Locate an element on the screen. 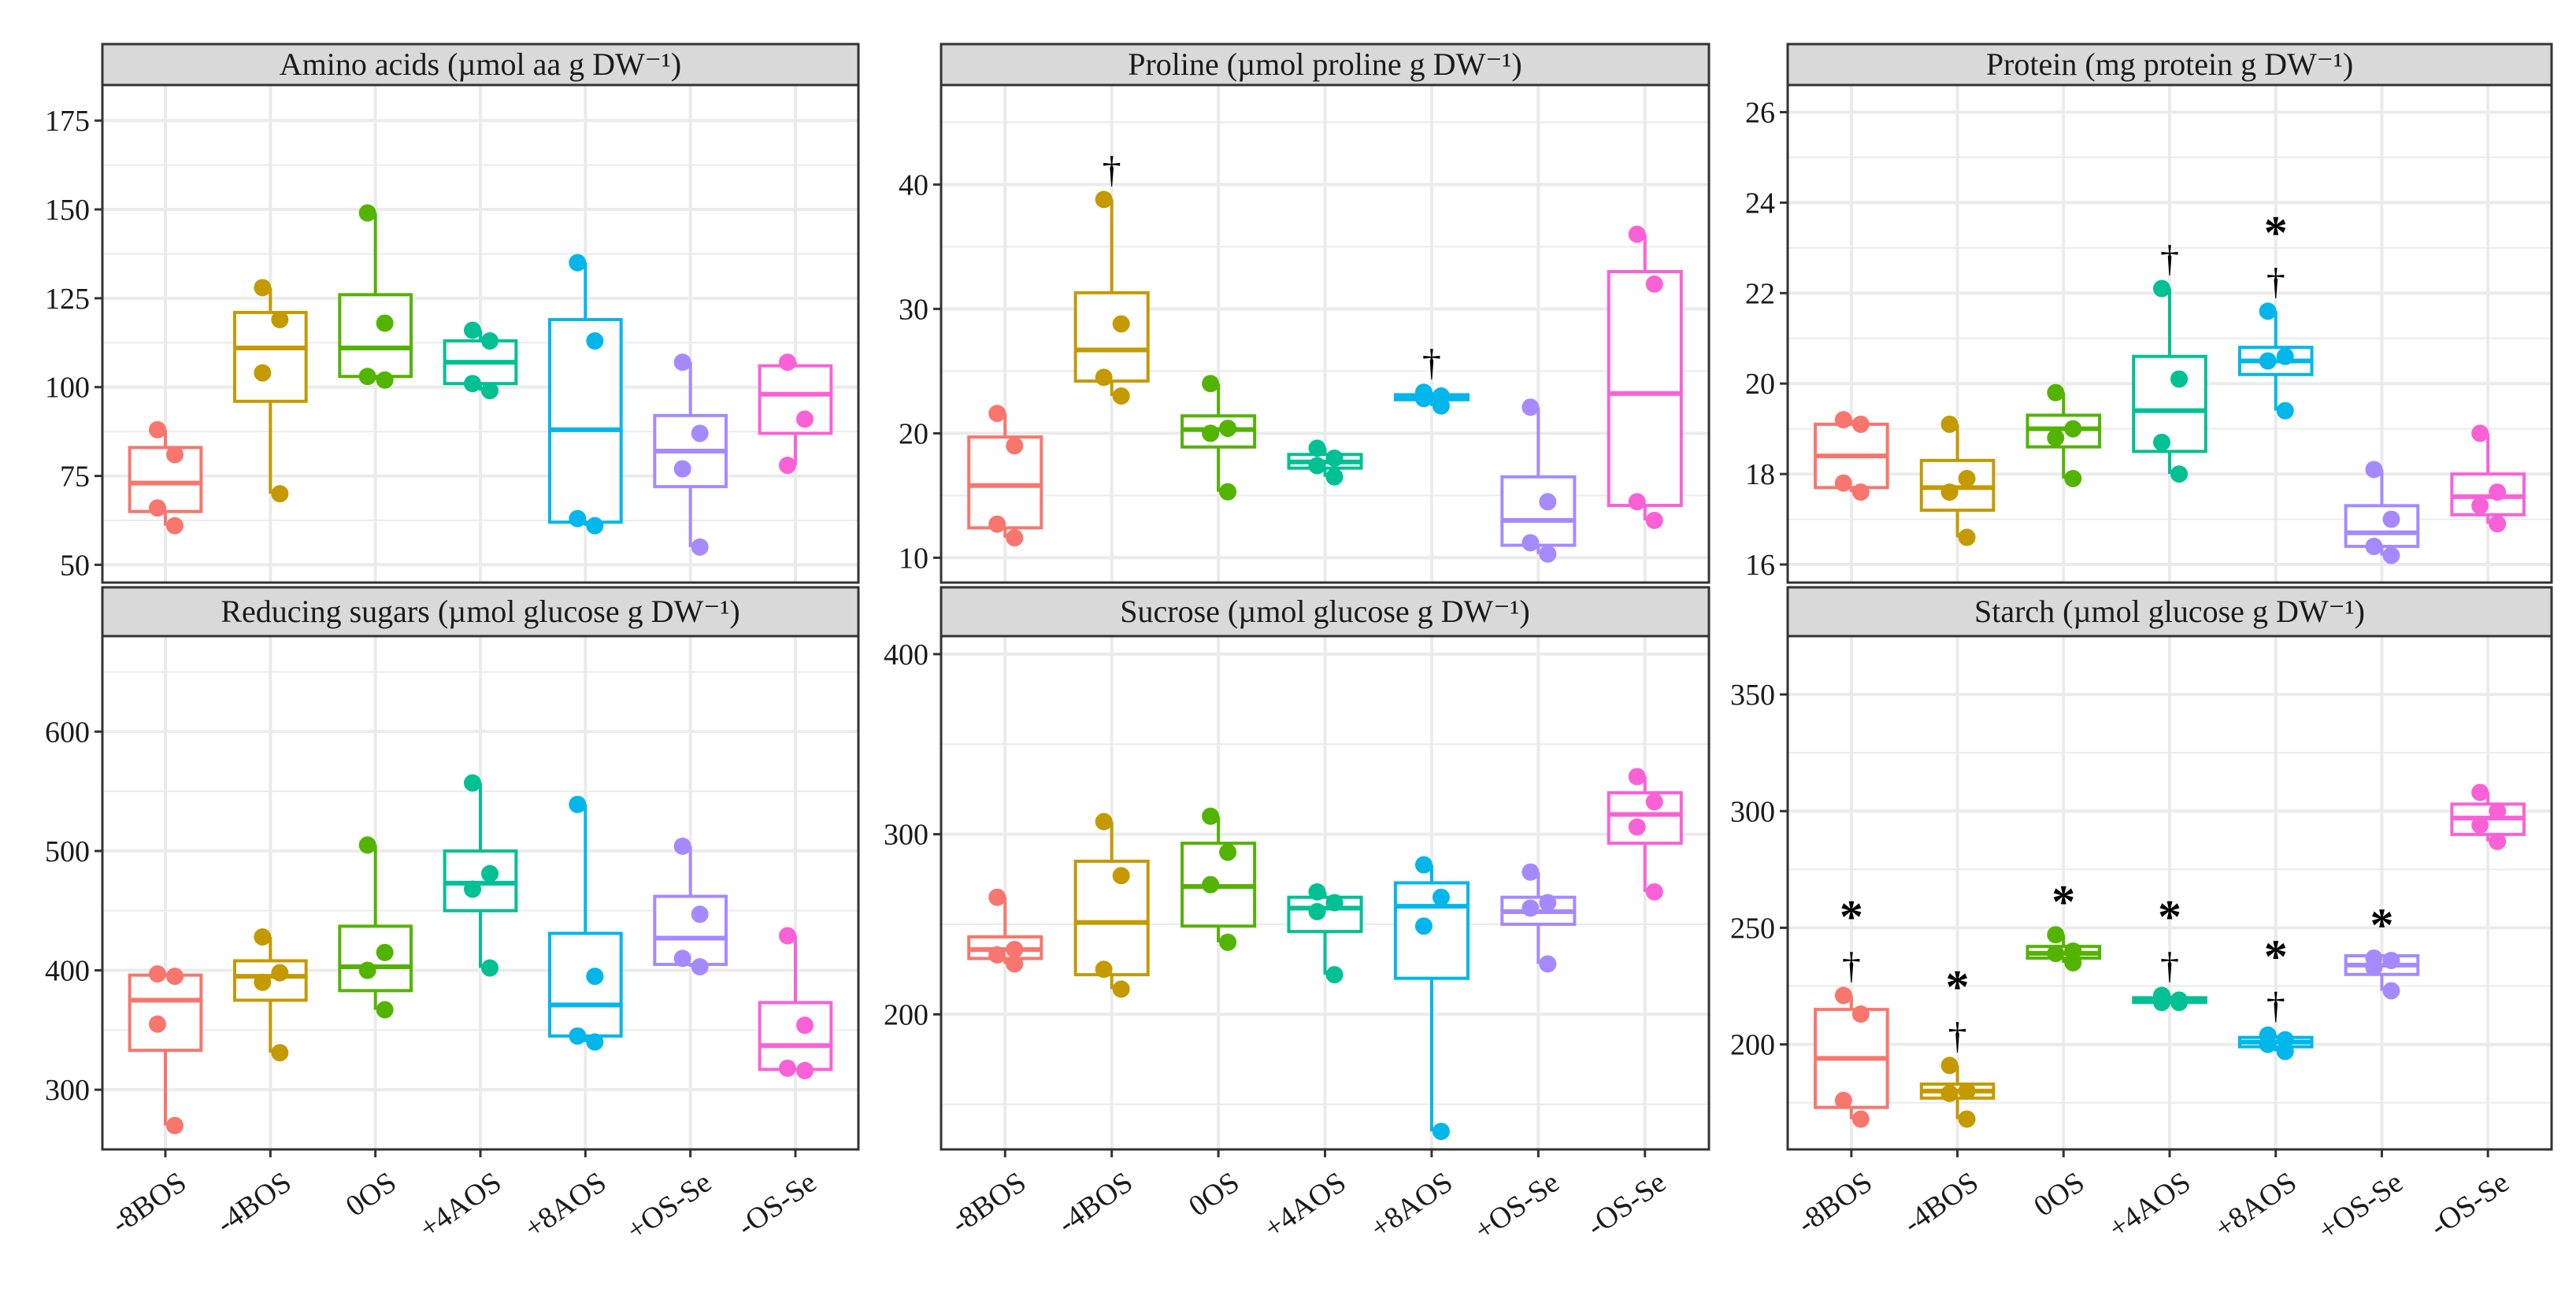 This screenshot has height=1299, width=2576. y-tick-label: 22 is located at coordinates (1760, 293).